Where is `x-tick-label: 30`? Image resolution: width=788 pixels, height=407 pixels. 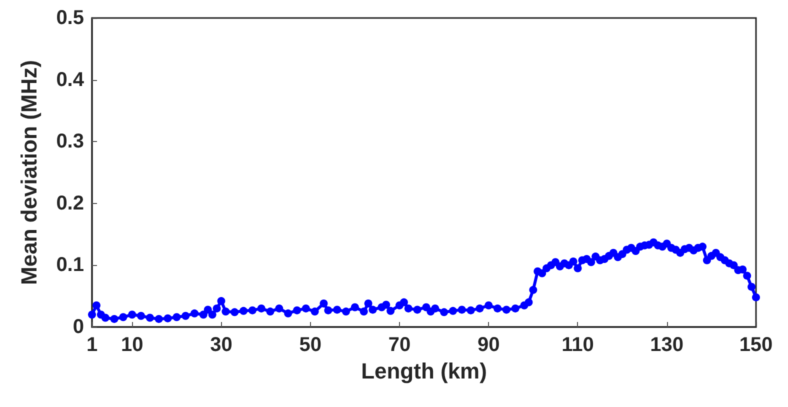
x-tick-label: 30 is located at coordinates (221, 345).